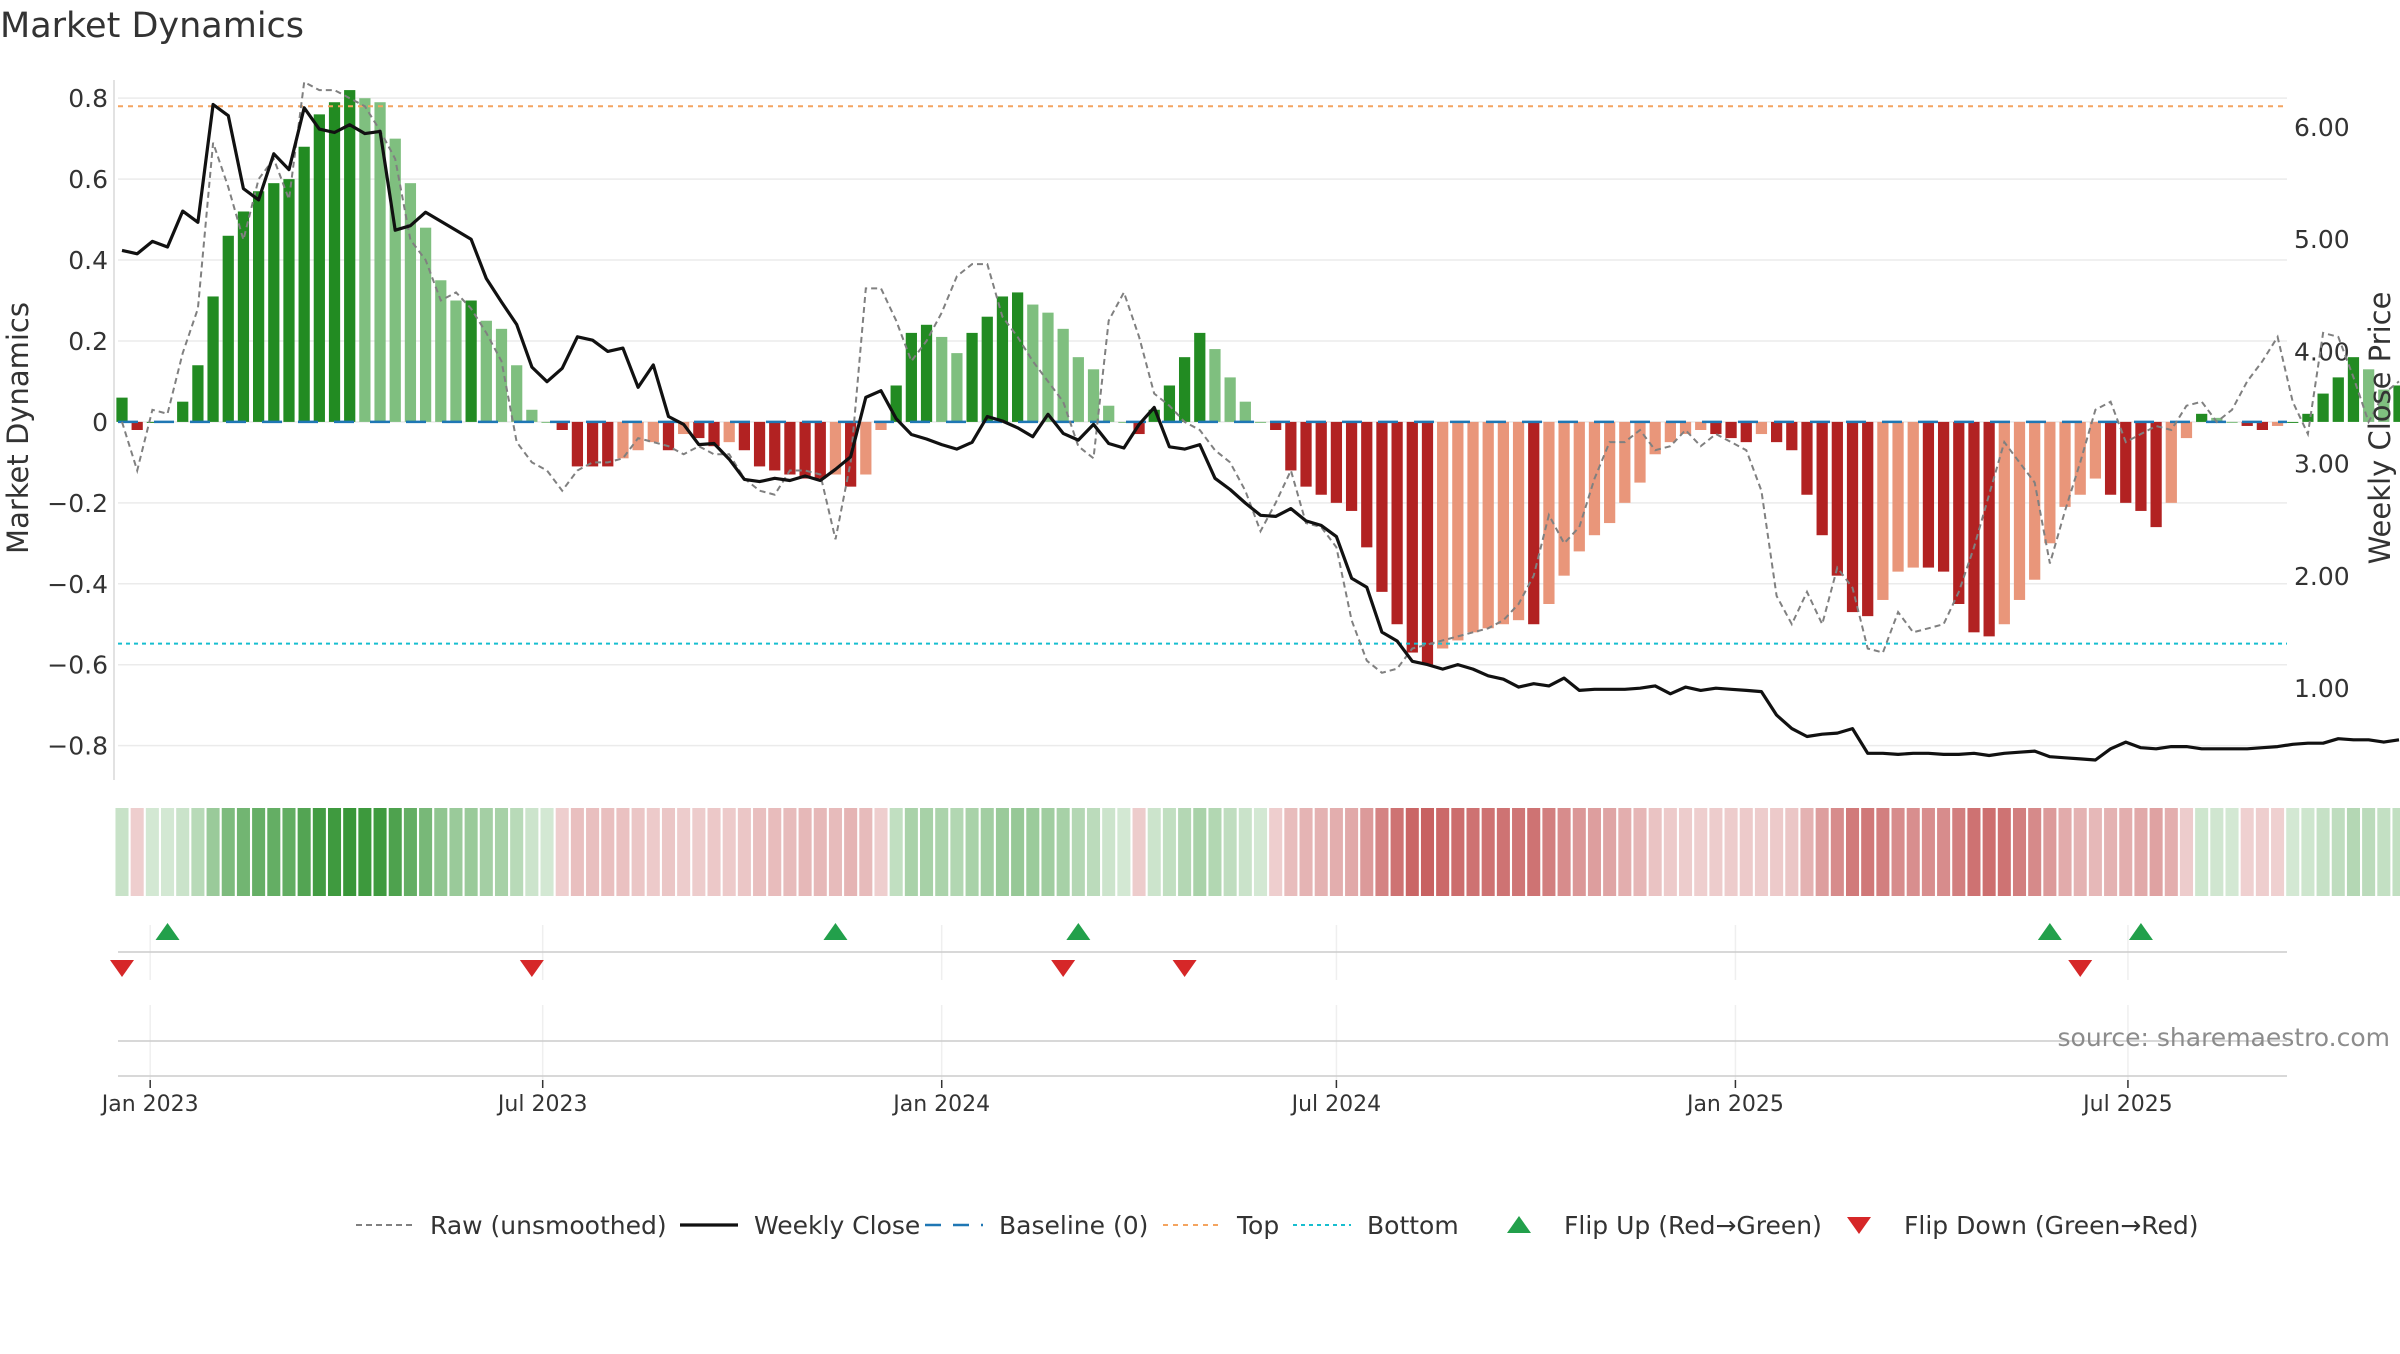 This screenshot has width=2400, height=1354. I want to click on legend-label: Raw (unsmoothed), so click(548, 1225).